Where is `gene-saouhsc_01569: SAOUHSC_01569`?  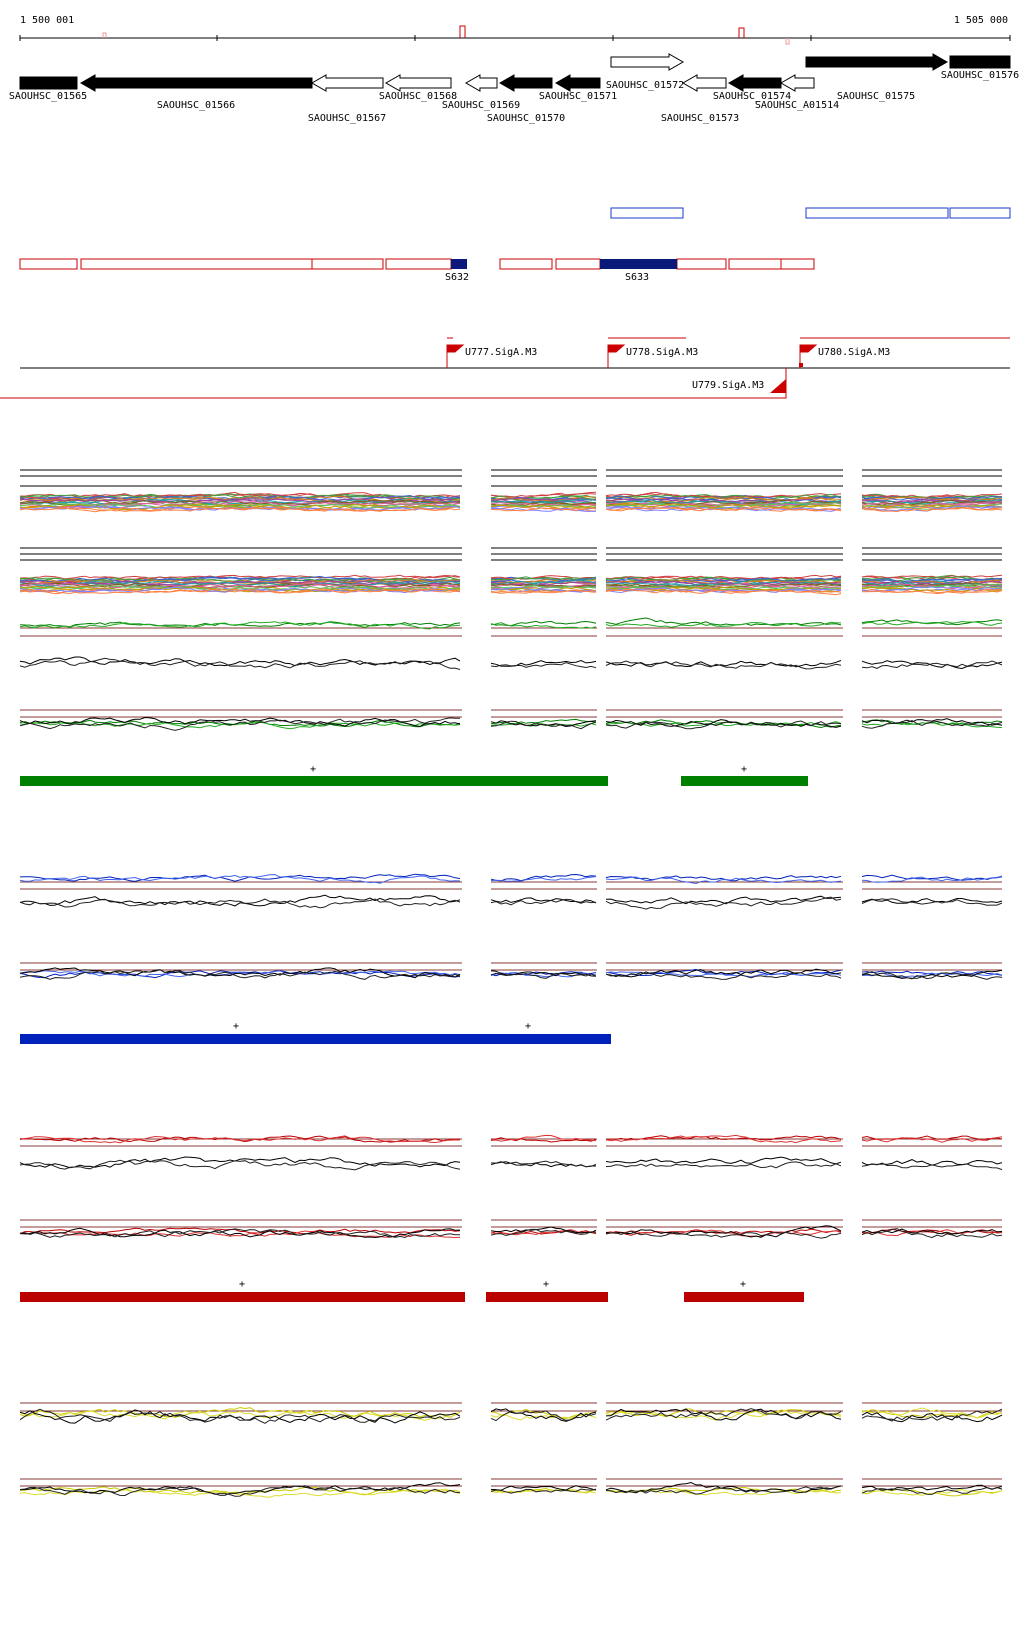 gene-saouhsc_01569: SAOUHSC_01569 is located at coordinates (481, 92).